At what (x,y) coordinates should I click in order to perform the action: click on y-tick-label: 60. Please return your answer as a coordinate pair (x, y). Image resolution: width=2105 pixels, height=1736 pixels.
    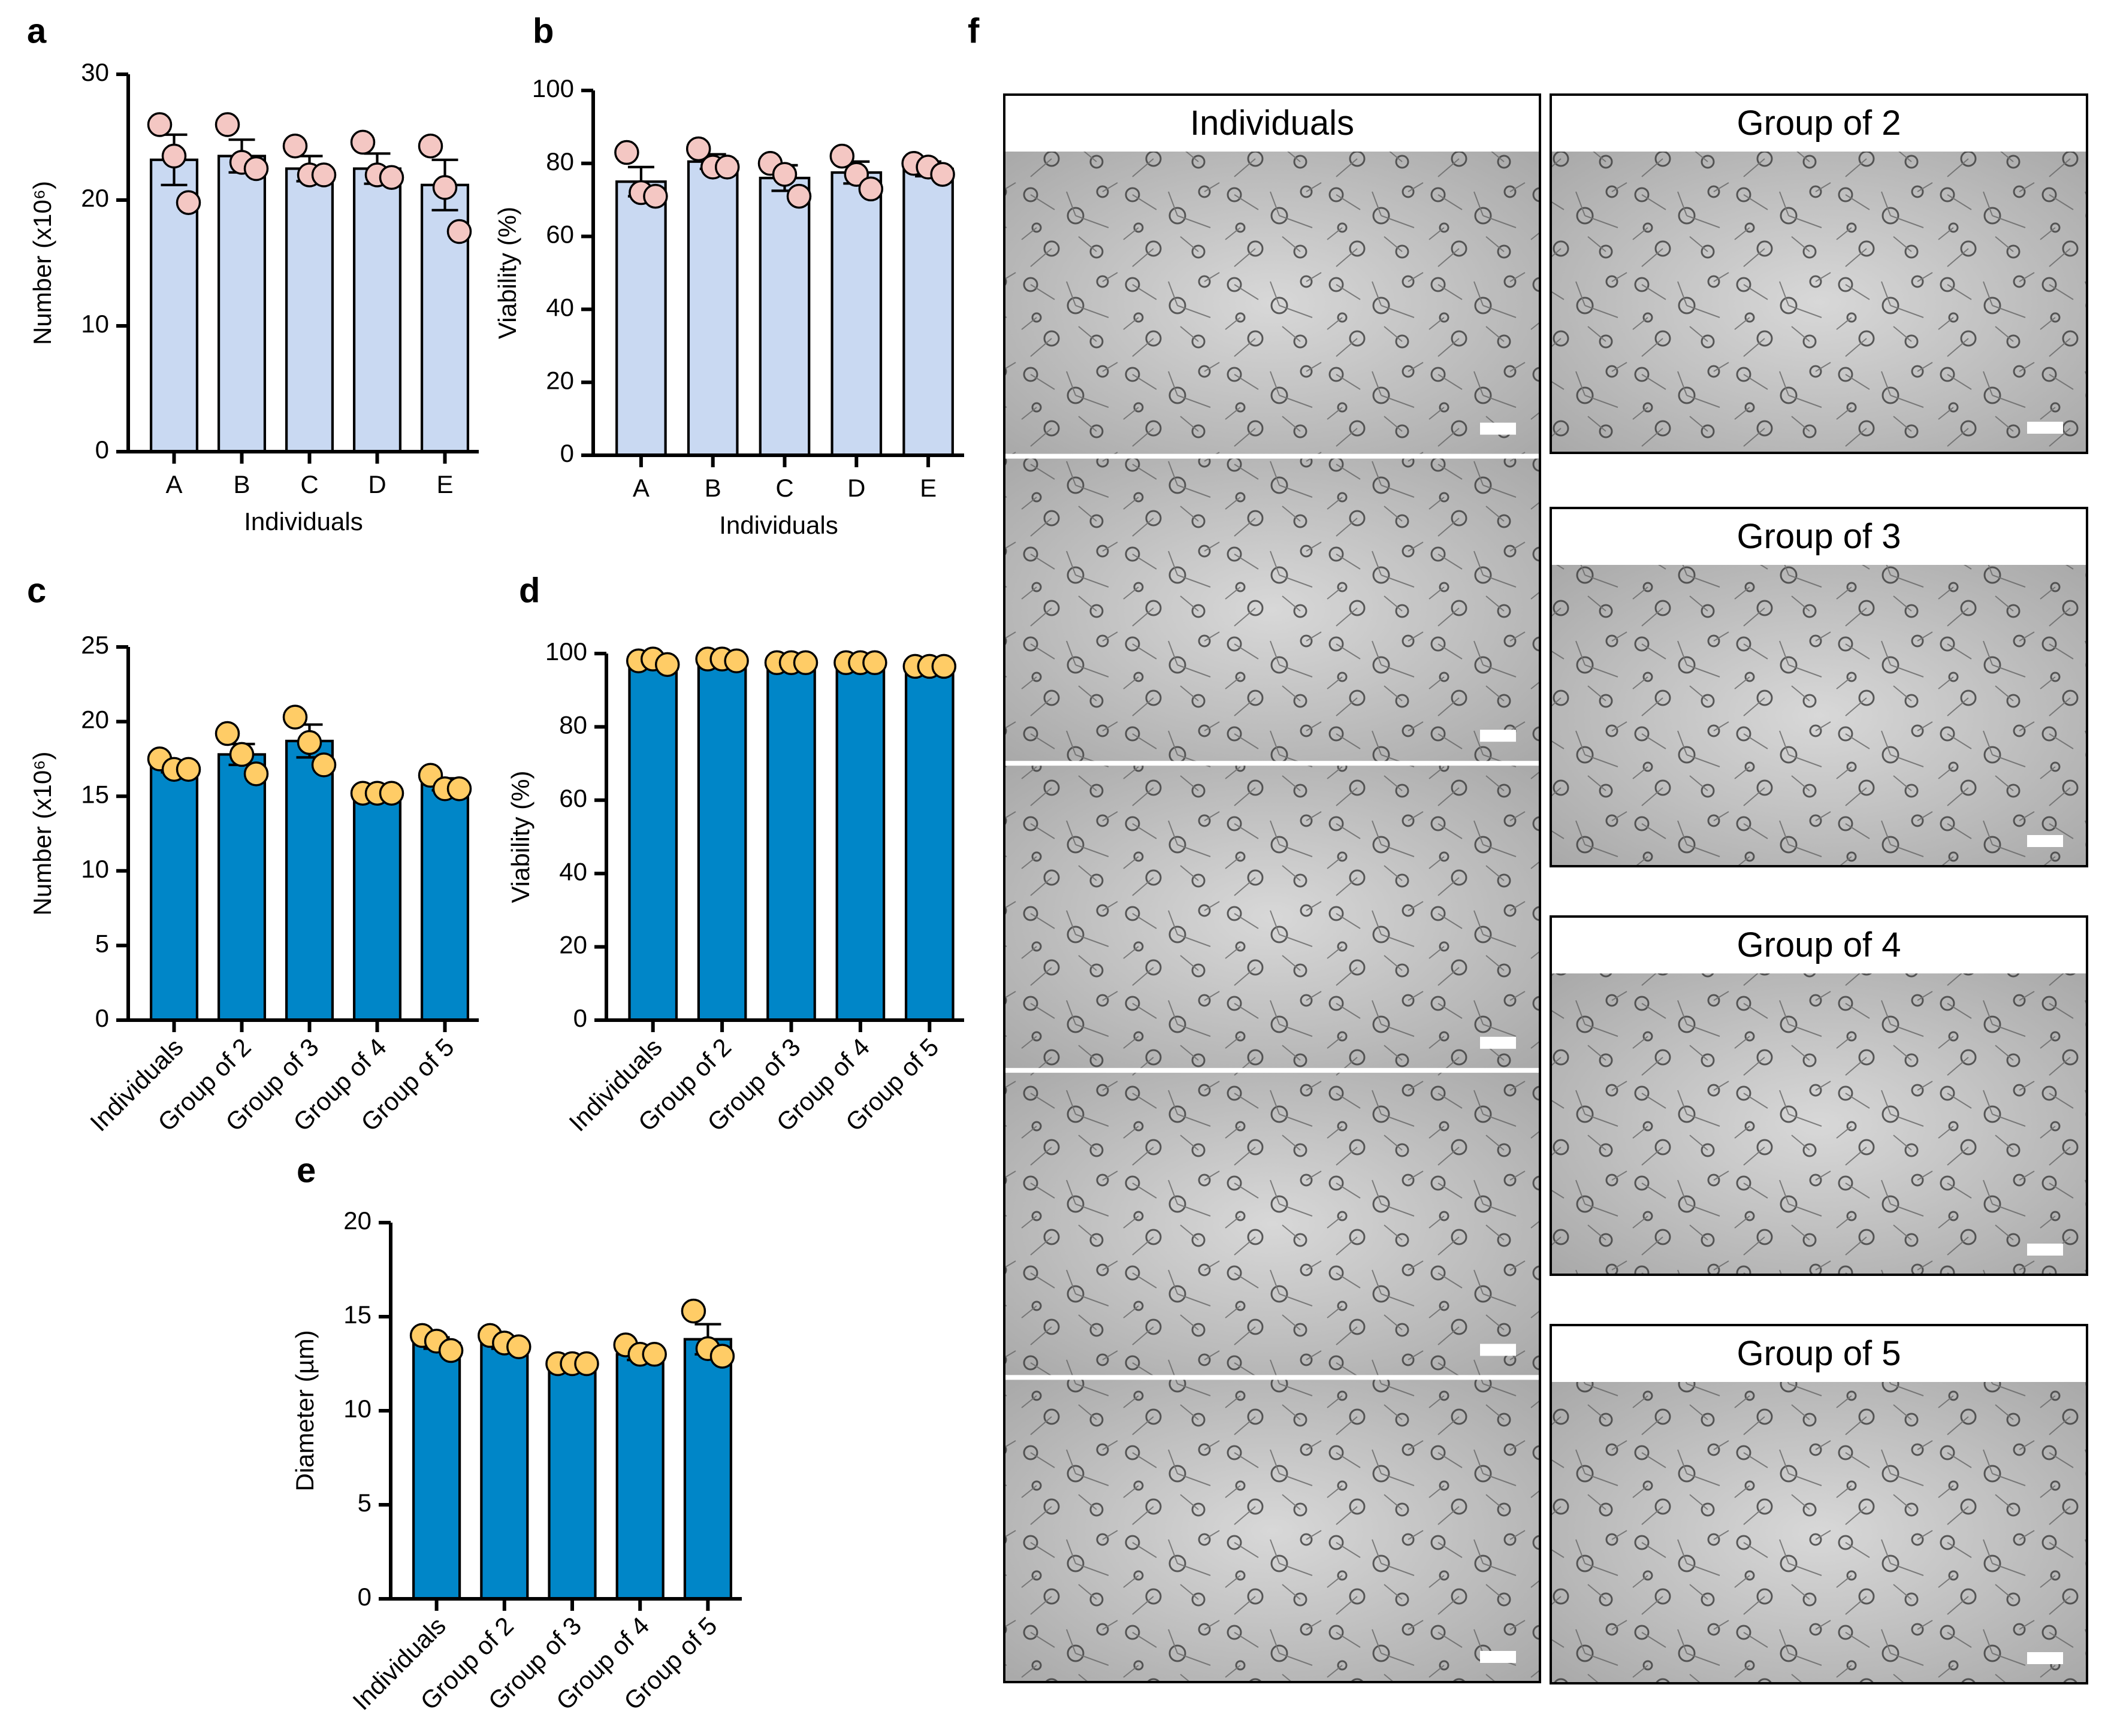
    Looking at the image, I should click on (560, 235).